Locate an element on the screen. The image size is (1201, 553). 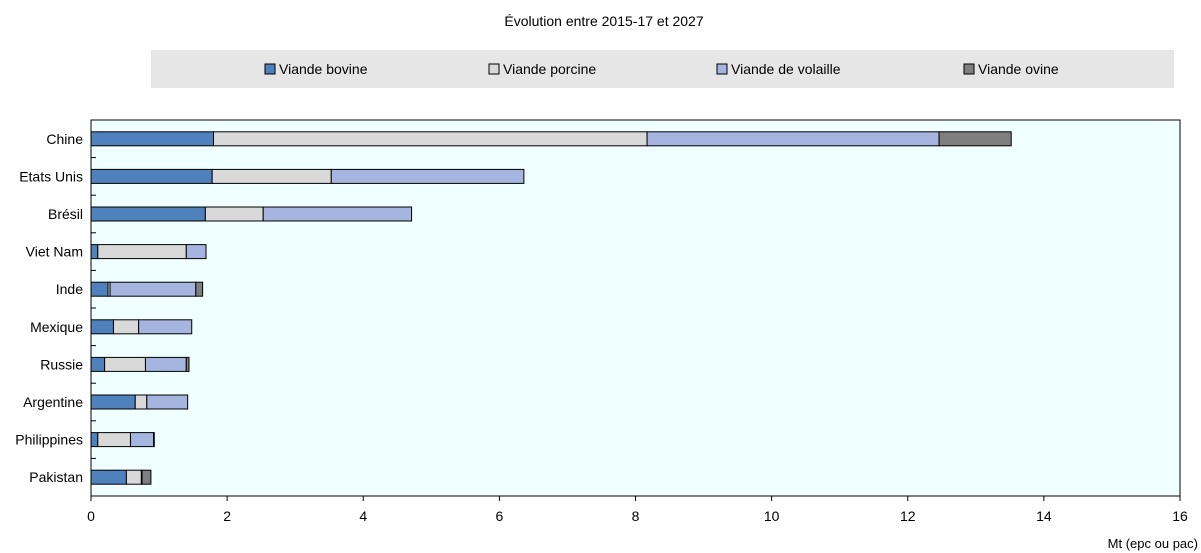
x-axis-label: Mt (epc ou pac) is located at coordinates (1153, 543).